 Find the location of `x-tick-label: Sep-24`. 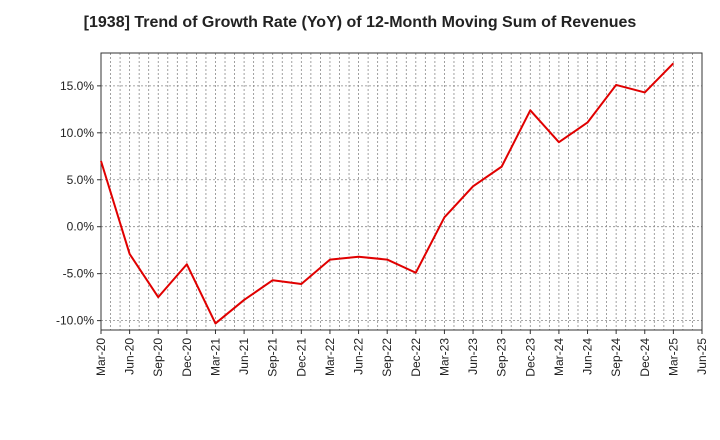

x-tick-label: Sep-24 is located at coordinates (616, 357).